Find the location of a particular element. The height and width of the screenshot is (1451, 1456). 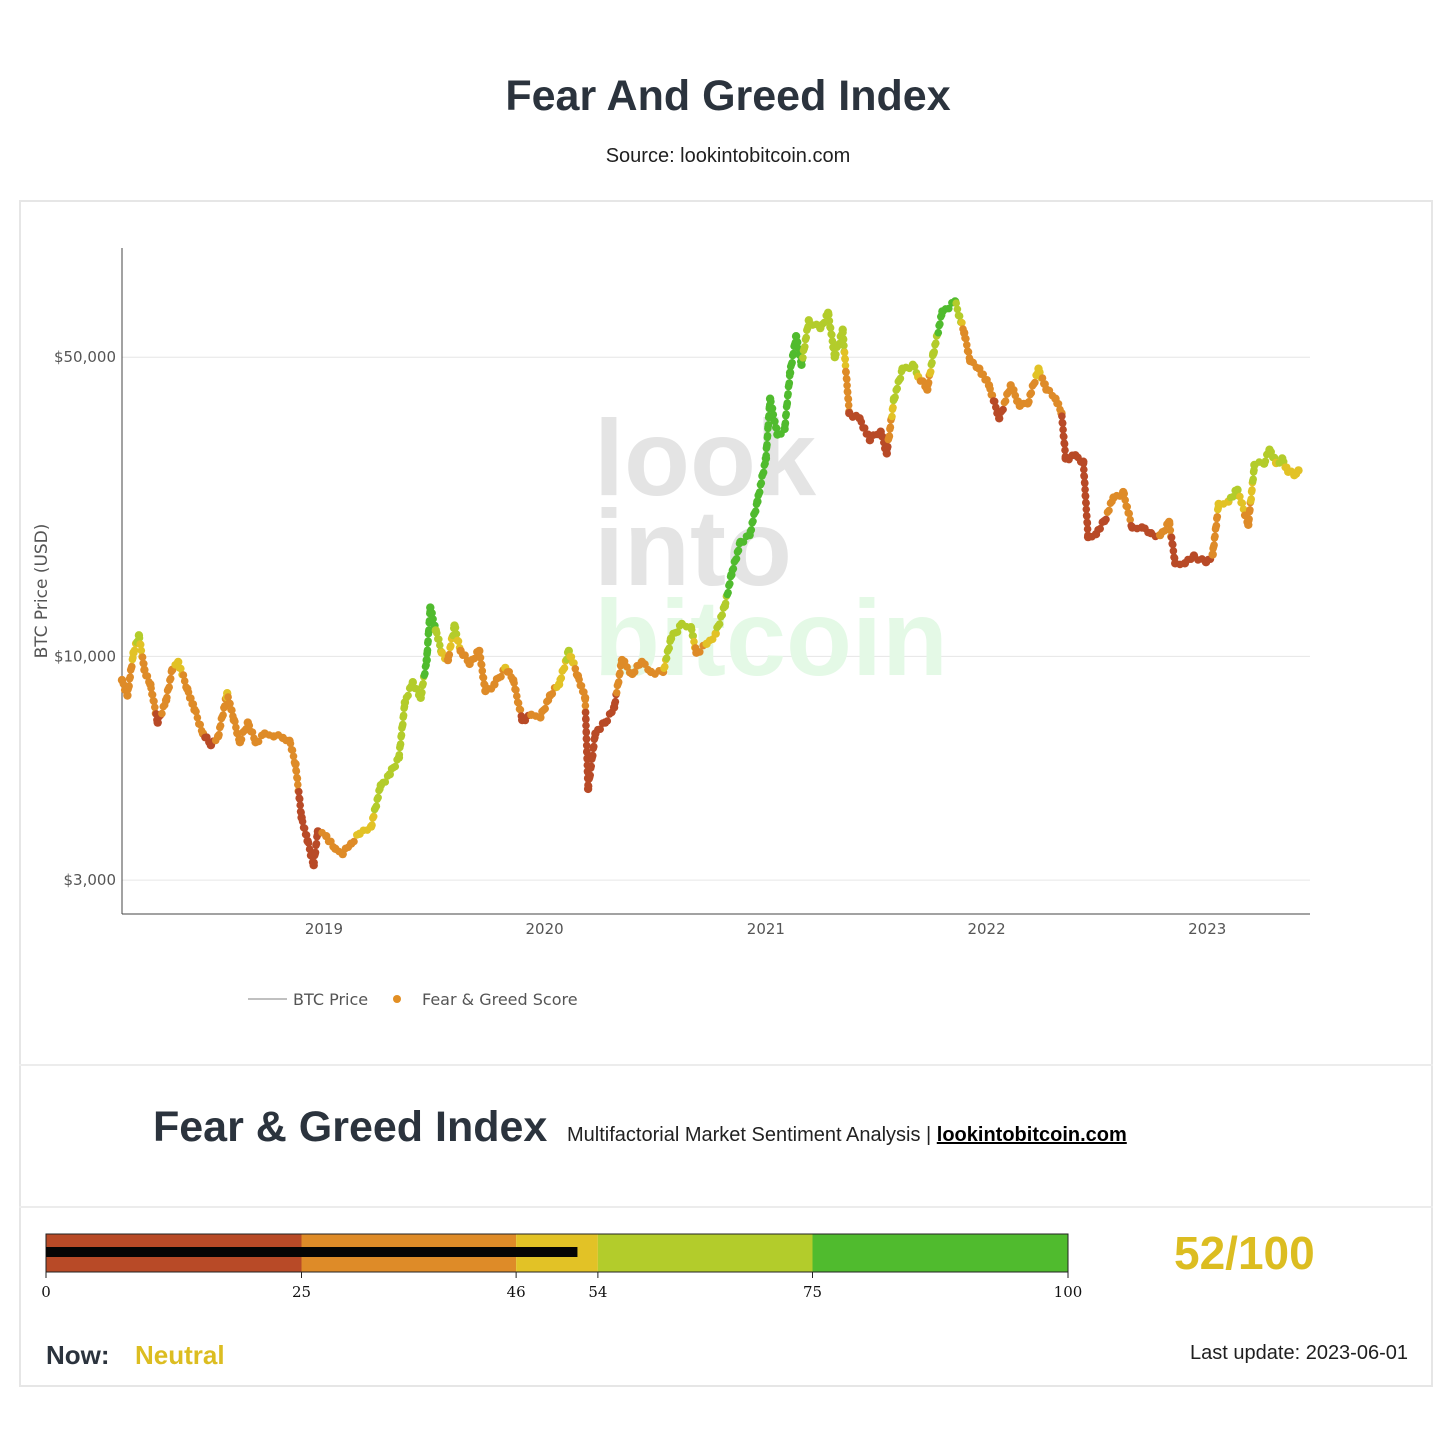

now-label: Now: is located at coordinates (78, 1355).